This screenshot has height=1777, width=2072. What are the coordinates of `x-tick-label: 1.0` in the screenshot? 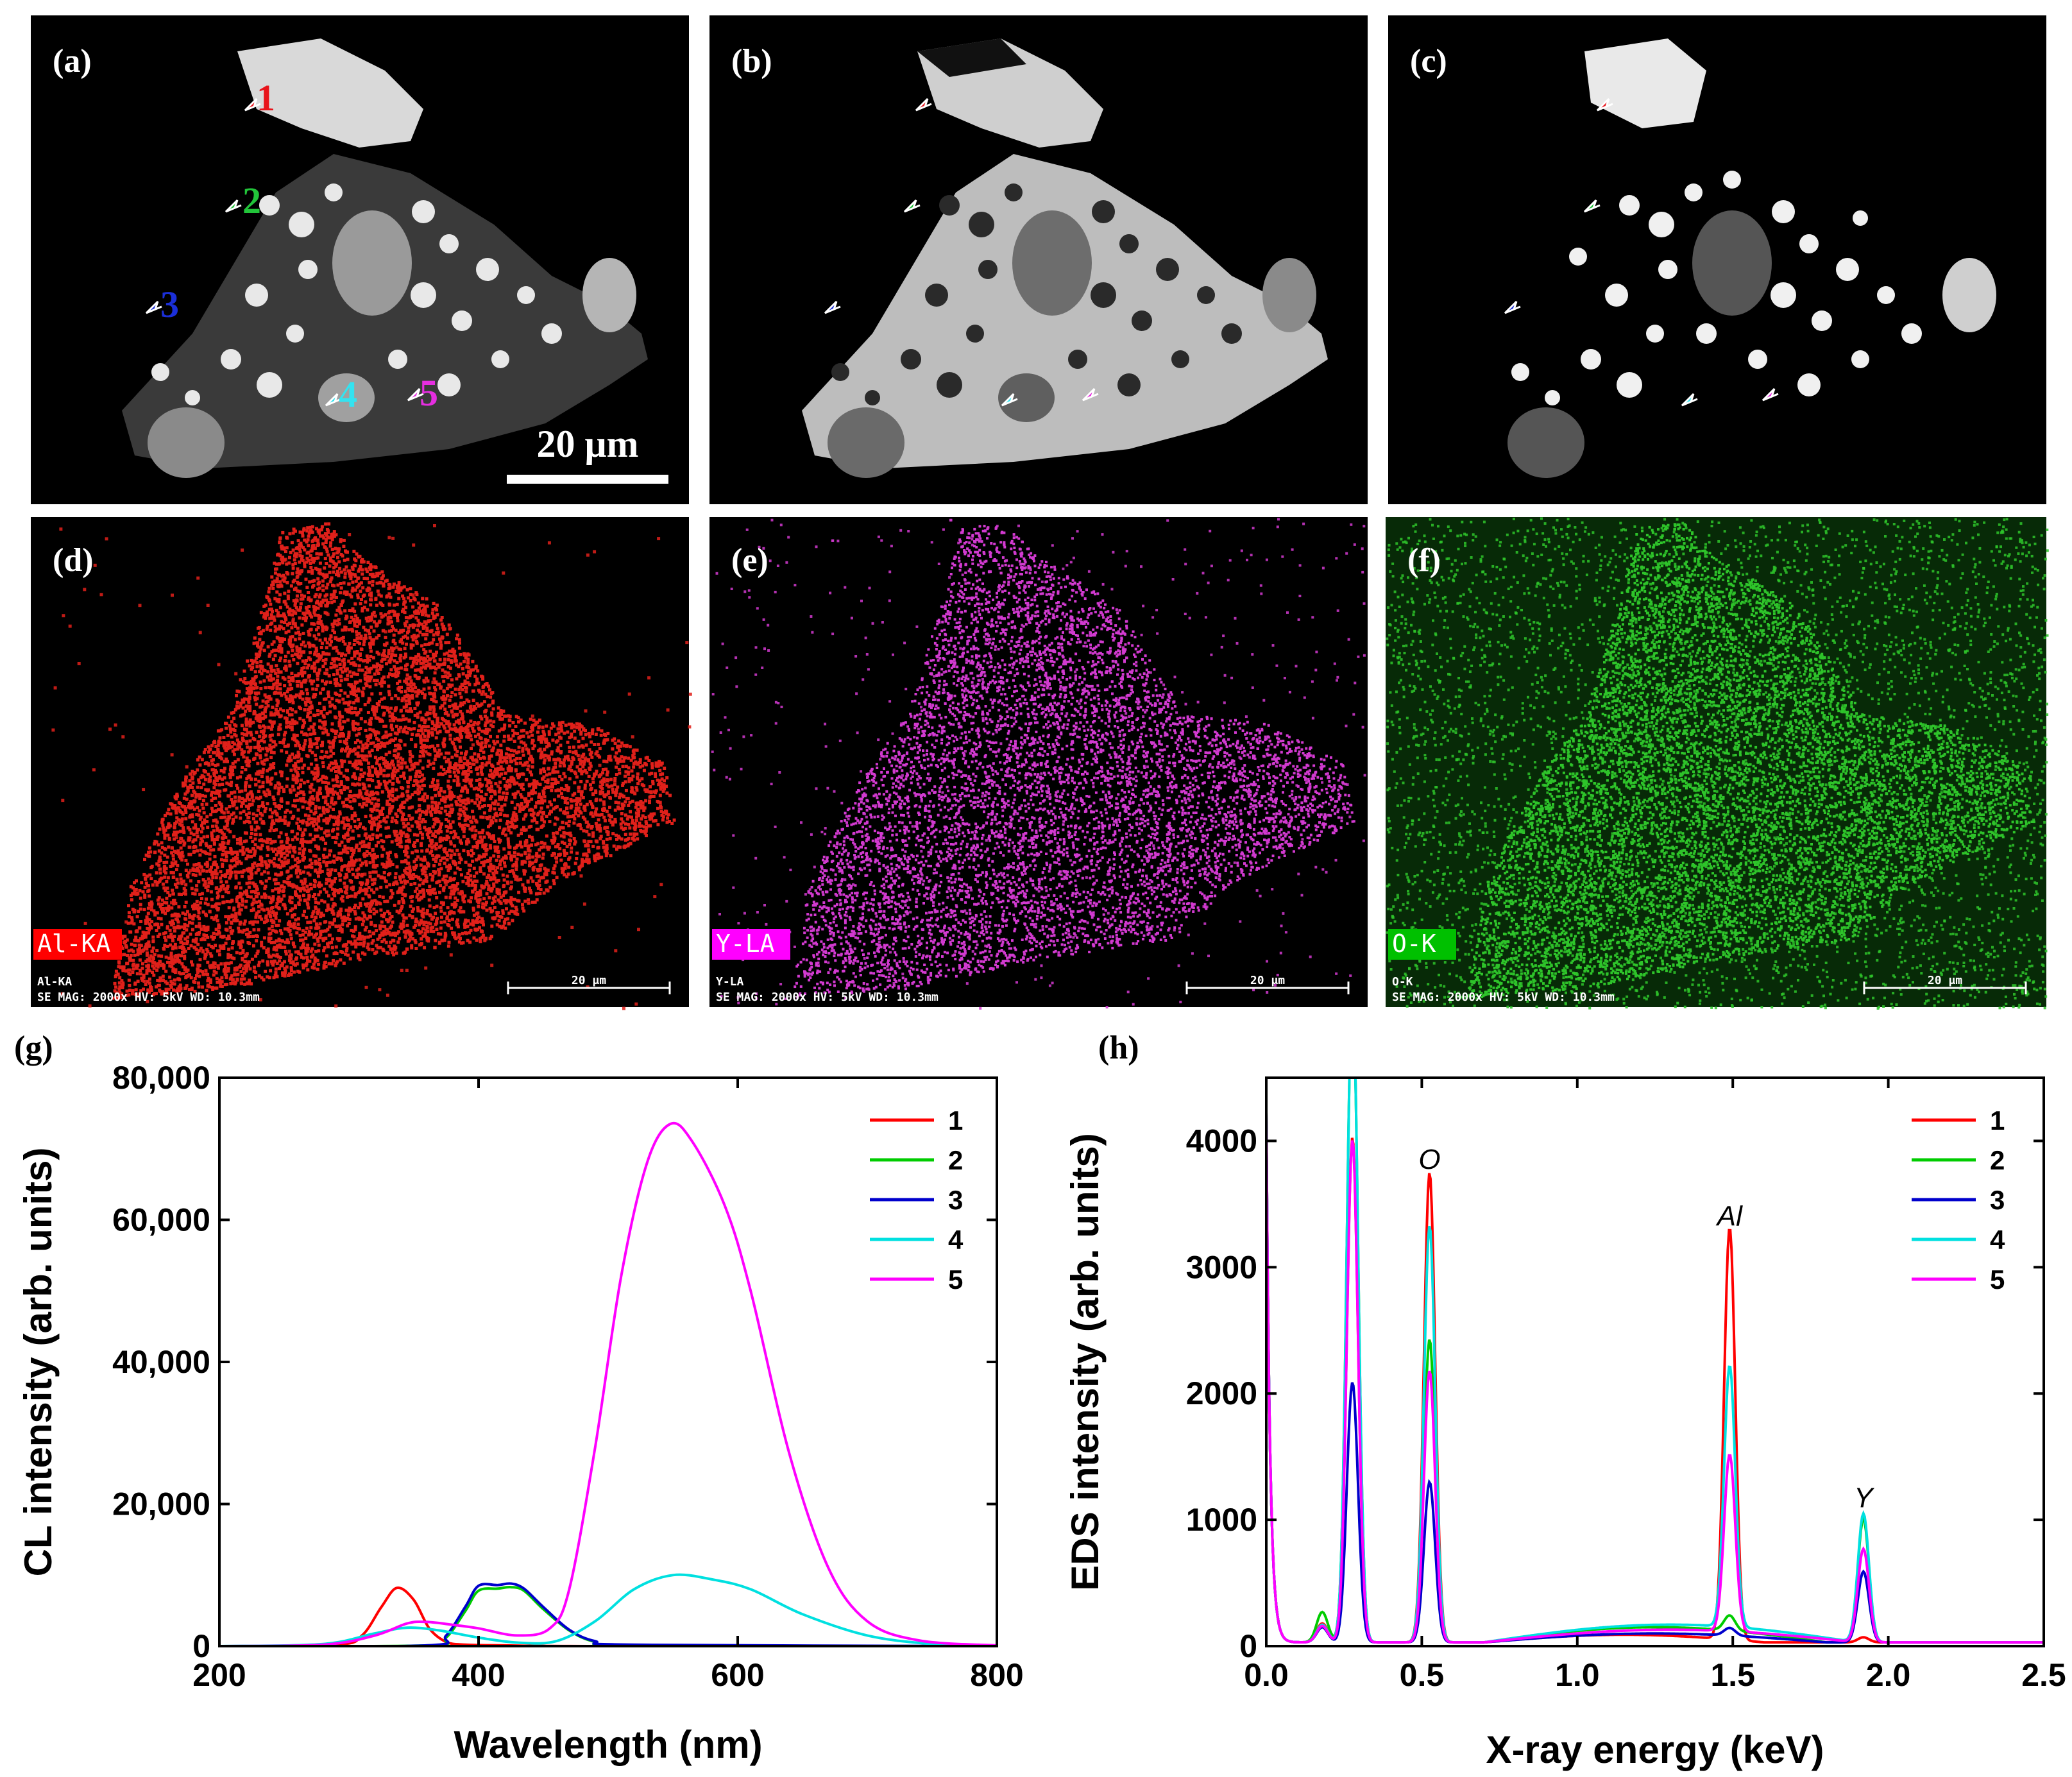 It's located at (1577, 1675).